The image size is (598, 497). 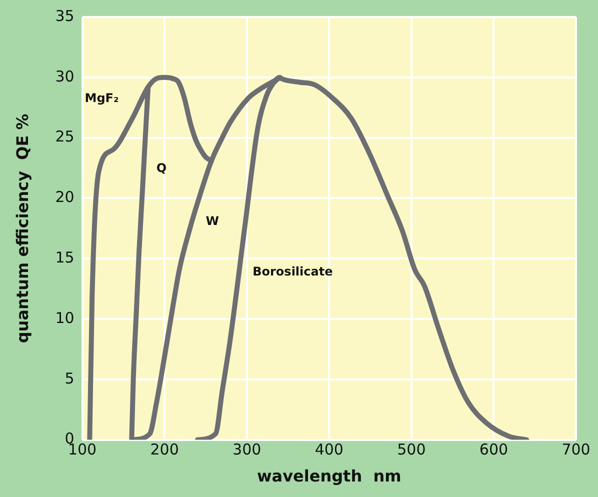 What do you see at coordinates (329, 449) in the screenshot?
I see `x-tick-label: 400` at bounding box center [329, 449].